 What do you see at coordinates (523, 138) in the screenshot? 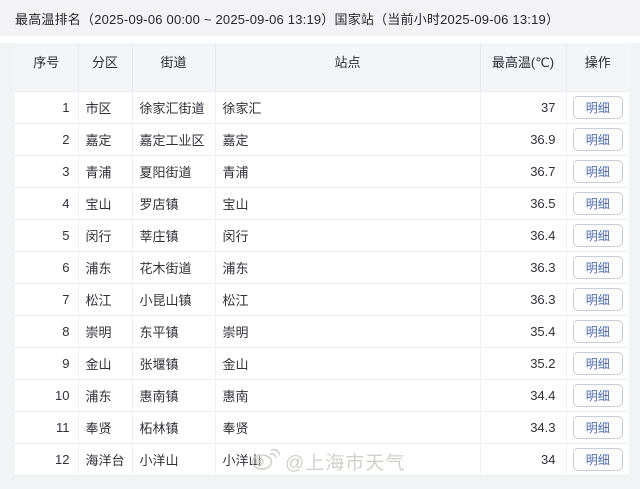
I see `max-temp-cell: 36.9` at bounding box center [523, 138].